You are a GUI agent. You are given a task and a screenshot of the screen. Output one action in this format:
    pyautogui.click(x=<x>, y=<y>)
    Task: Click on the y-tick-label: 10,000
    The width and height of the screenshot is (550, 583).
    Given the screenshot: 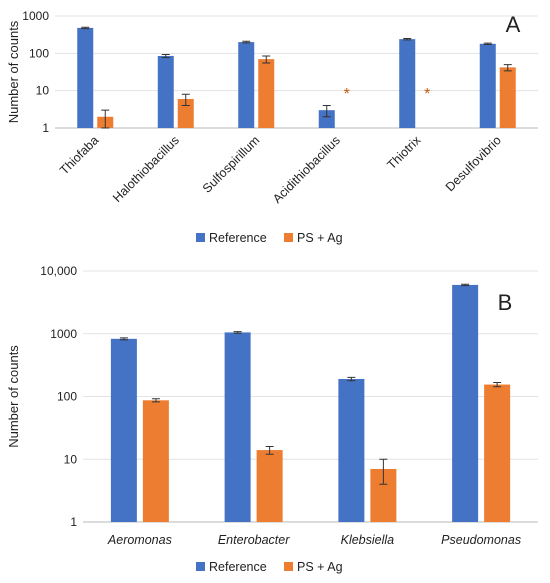 What is the action you would take?
    pyautogui.click(x=58, y=271)
    